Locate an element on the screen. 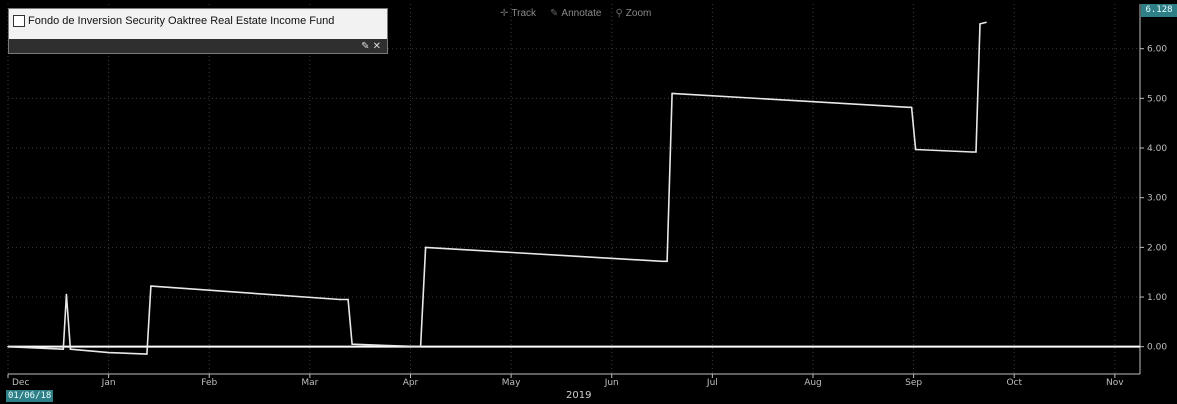  y-tick-label-3: 3.00 is located at coordinates (1157, 199).